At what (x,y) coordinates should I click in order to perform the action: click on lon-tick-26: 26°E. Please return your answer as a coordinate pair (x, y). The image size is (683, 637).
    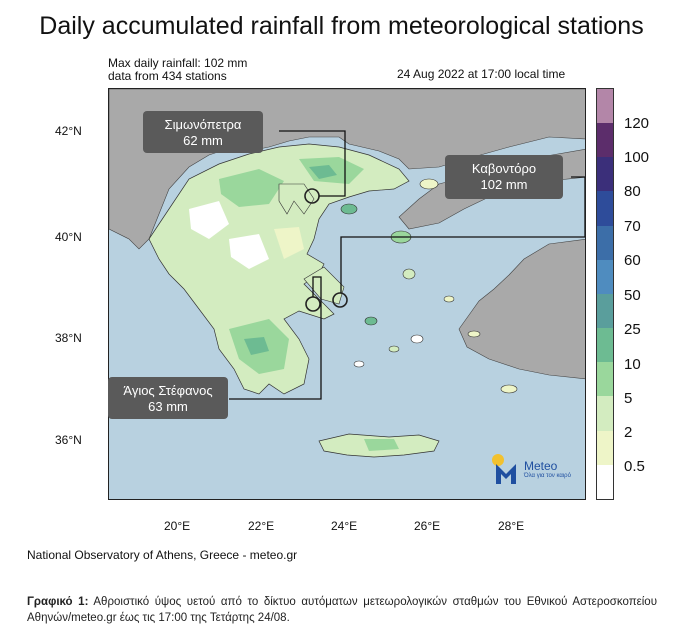
    Looking at the image, I should click on (427, 526).